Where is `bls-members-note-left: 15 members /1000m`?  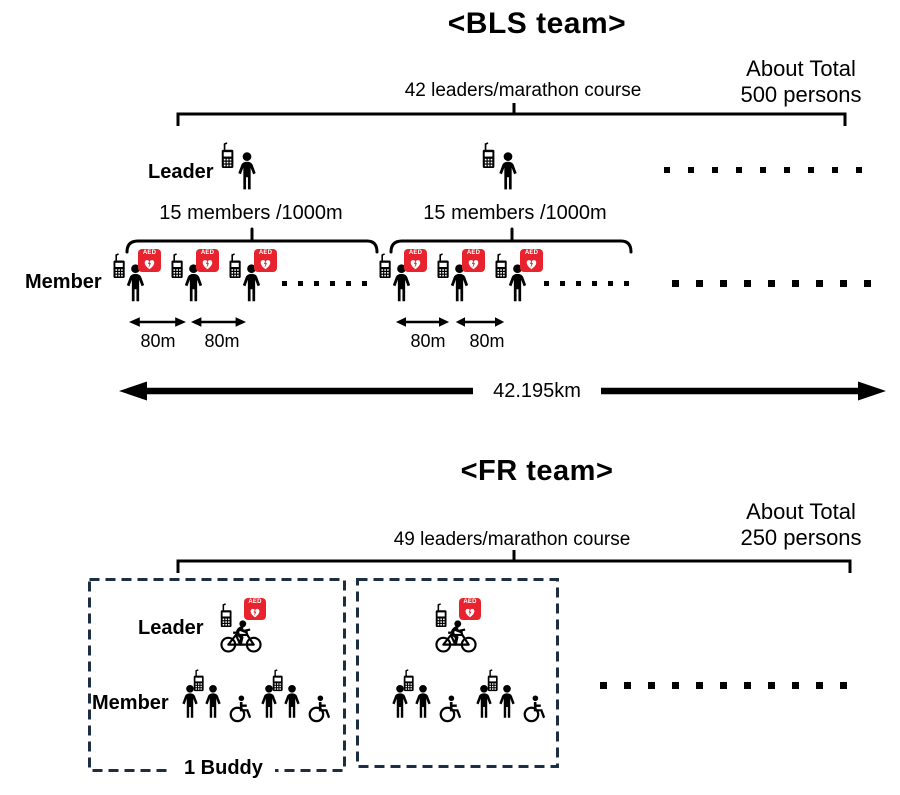 bls-members-note-left: 15 members /1000m is located at coordinates (251, 213).